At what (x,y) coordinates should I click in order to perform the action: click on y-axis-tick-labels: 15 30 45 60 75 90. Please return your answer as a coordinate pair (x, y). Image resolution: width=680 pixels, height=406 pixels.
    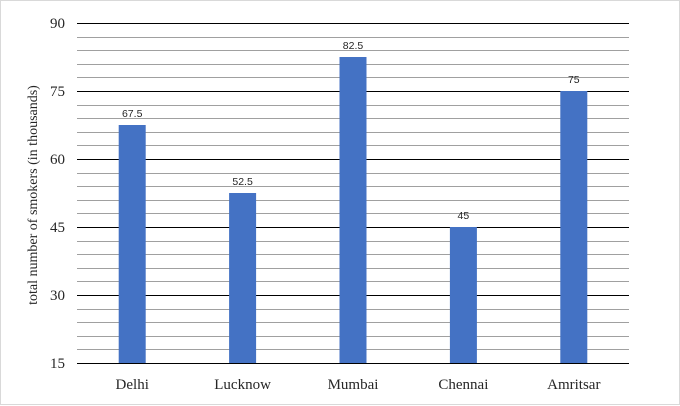
    Looking at the image, I should click on (57, 194).